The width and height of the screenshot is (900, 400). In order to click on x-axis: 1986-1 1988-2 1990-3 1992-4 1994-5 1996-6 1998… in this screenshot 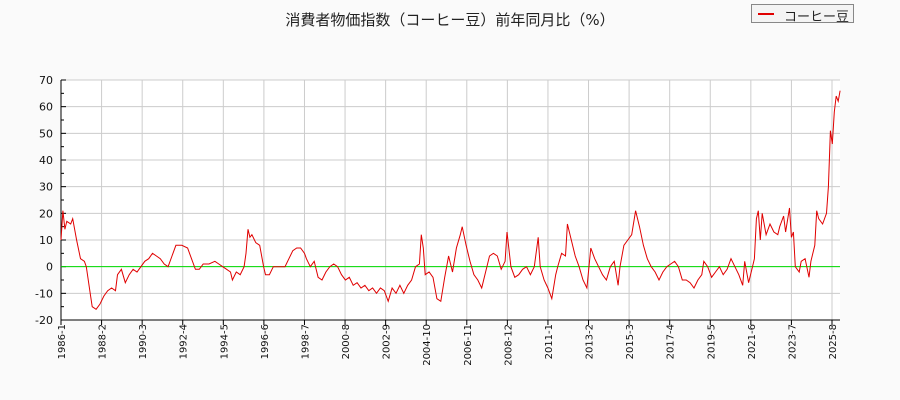, I will do `click(448, 342)`.